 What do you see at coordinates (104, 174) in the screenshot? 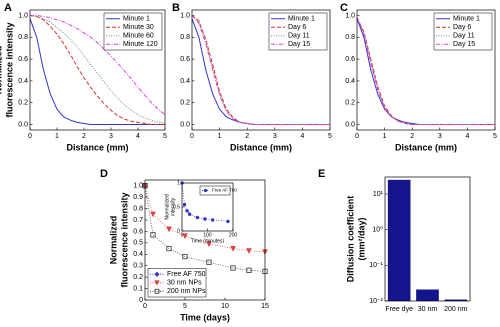
I see `panel-label: D` at bounding box center [104, 174].